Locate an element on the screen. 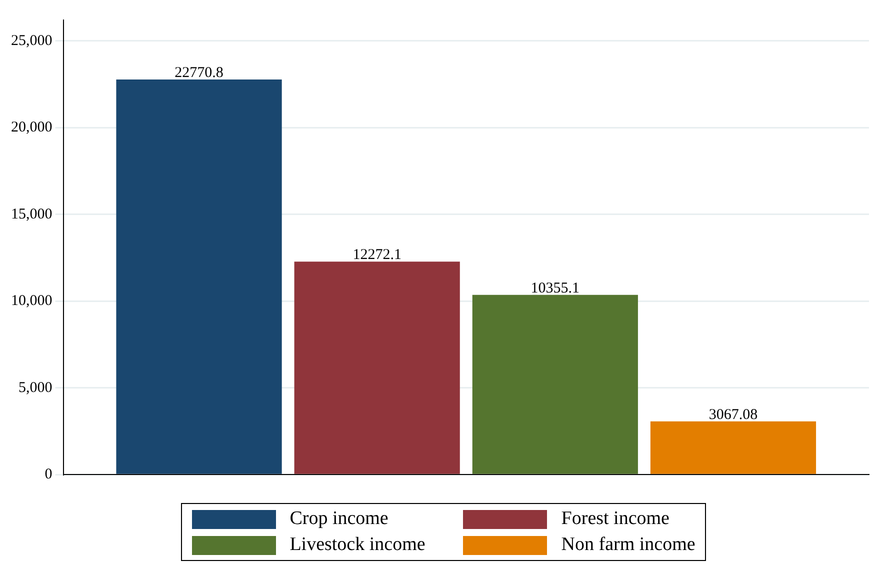 The height and width of the screenshot is (572, 887). data-label: 22770.8 is located at coordinates (199, 72).